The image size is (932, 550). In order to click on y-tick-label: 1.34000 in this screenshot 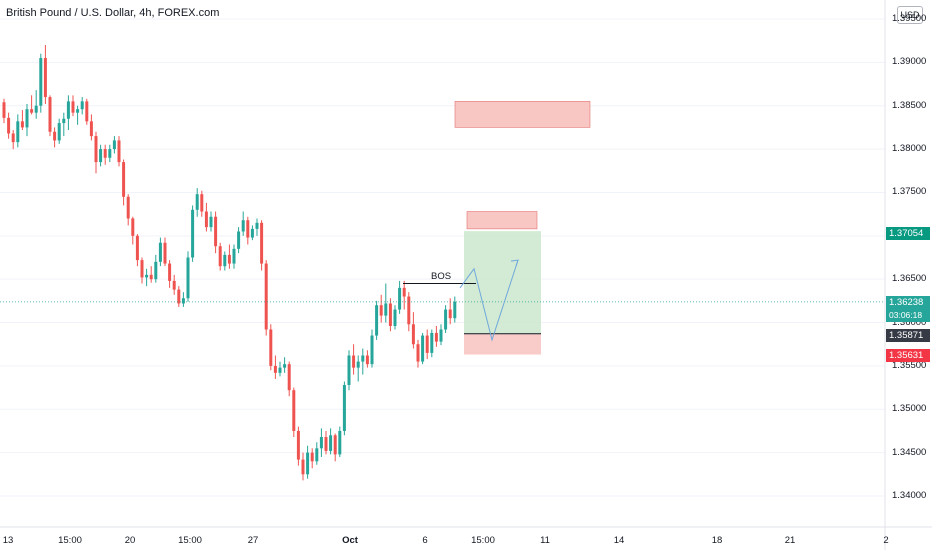, I will do `click(909, 495)`.